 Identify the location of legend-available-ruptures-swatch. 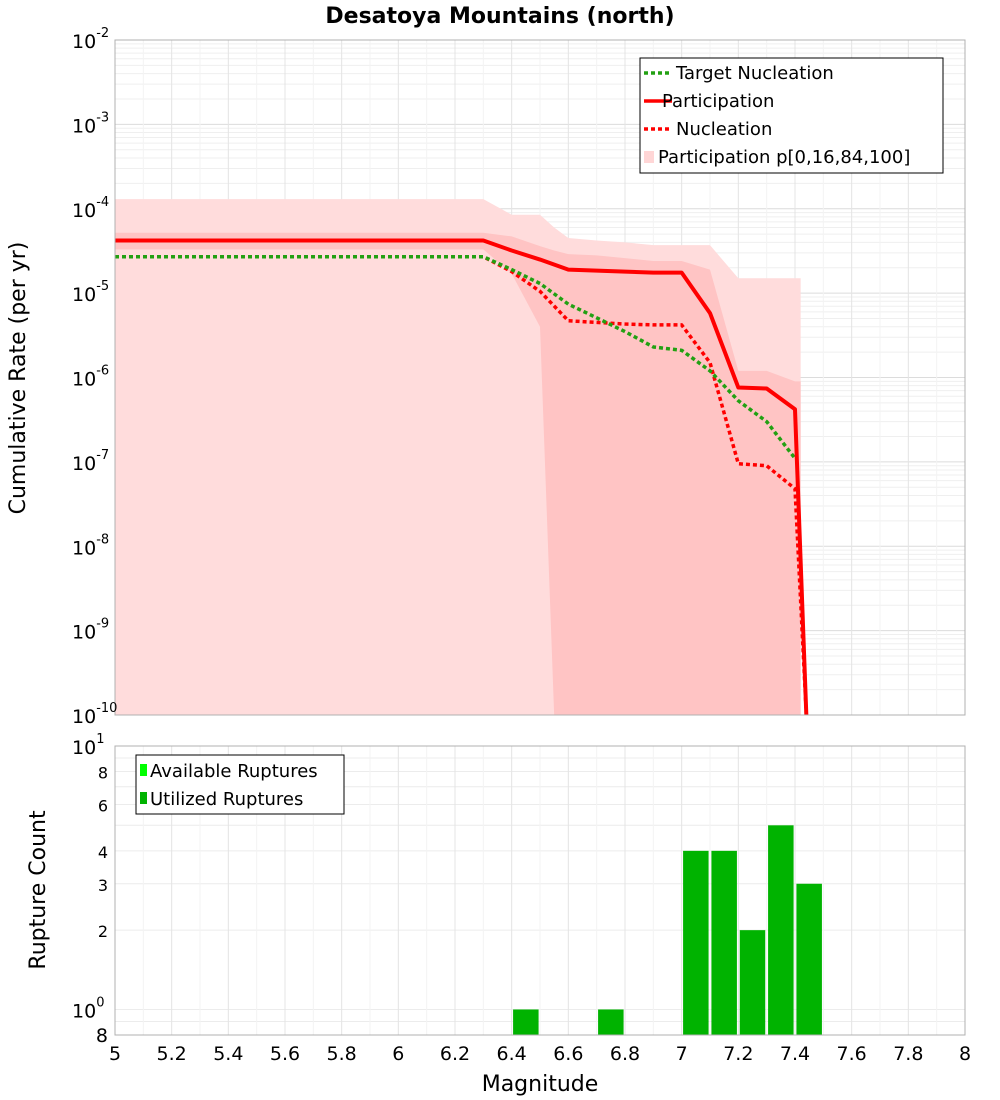
(143, 770).